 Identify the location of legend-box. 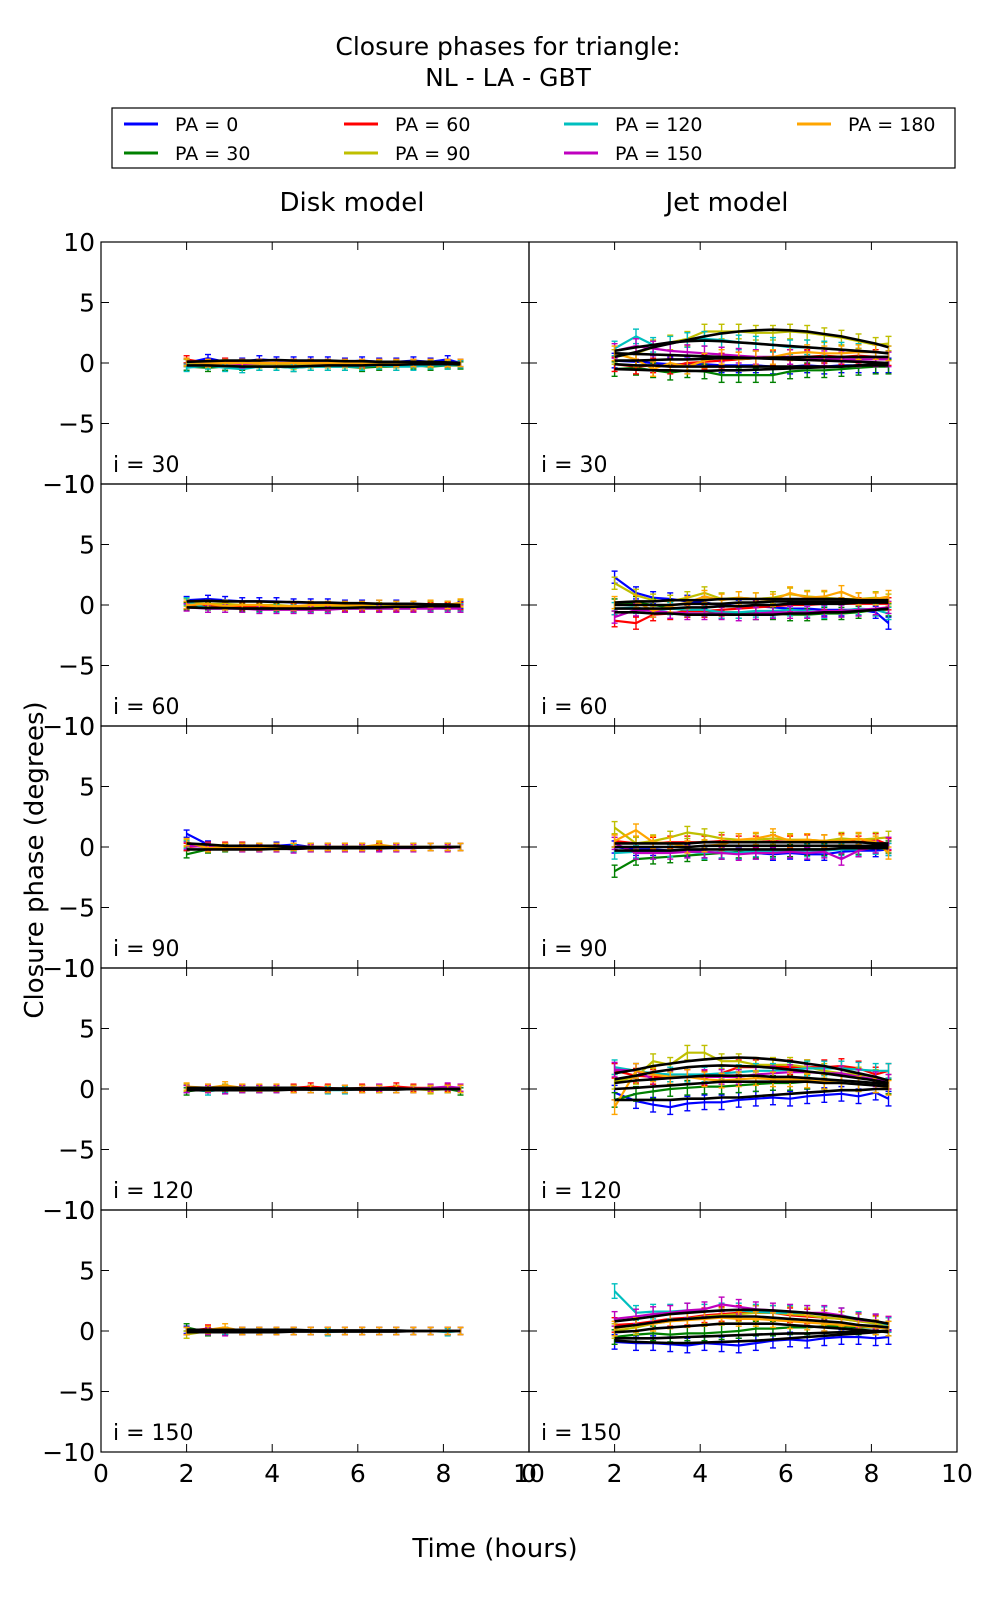
(533, 138).